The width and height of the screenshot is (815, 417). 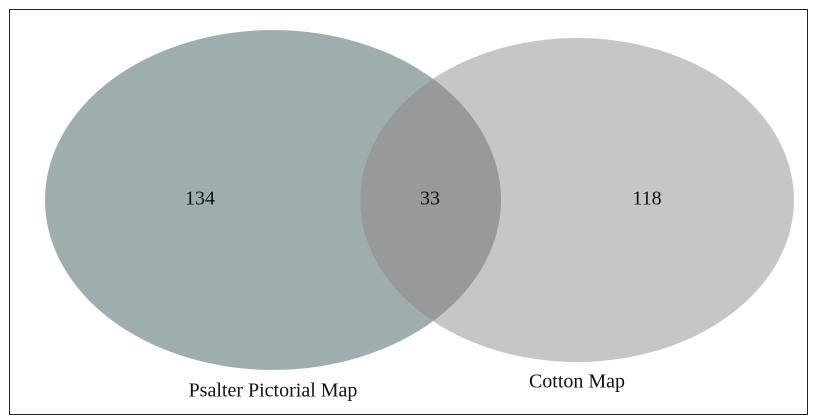 I want to click on intersection-count: 33, so click(x=430, y=199).